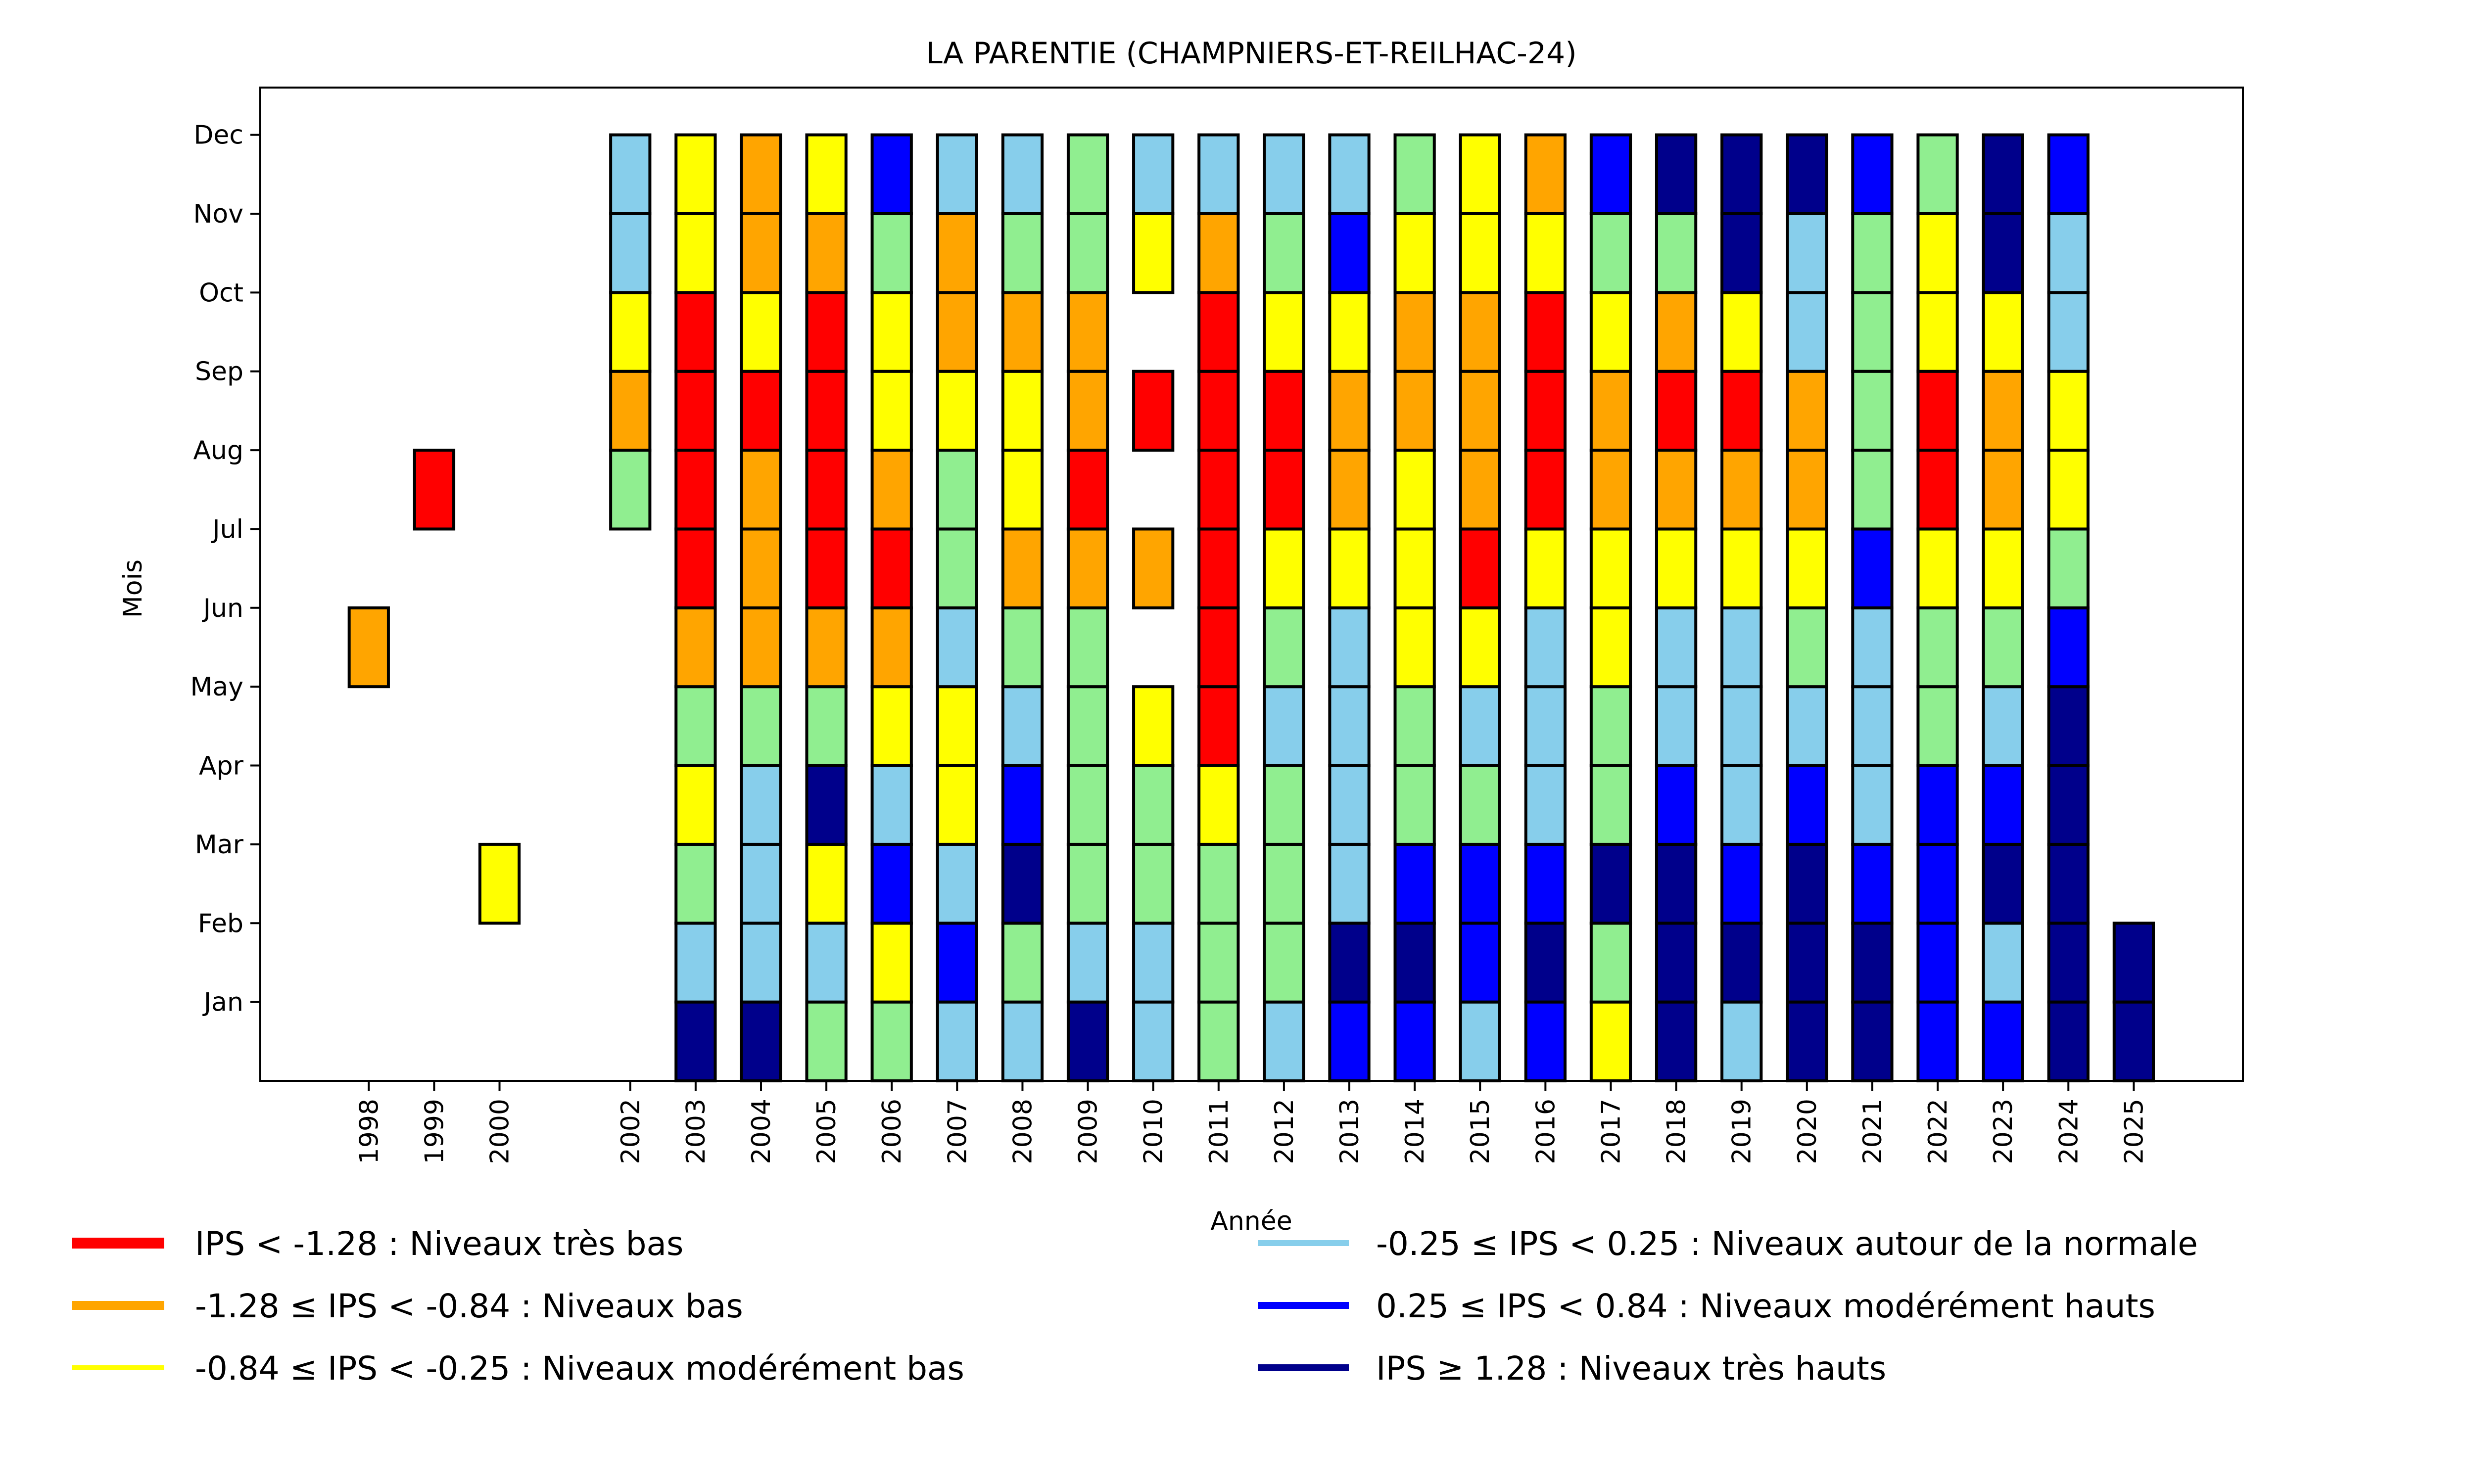  Describe the element at coordinates (1480, 253) in the screenshot. I see `cell-2015-nov` at that location.